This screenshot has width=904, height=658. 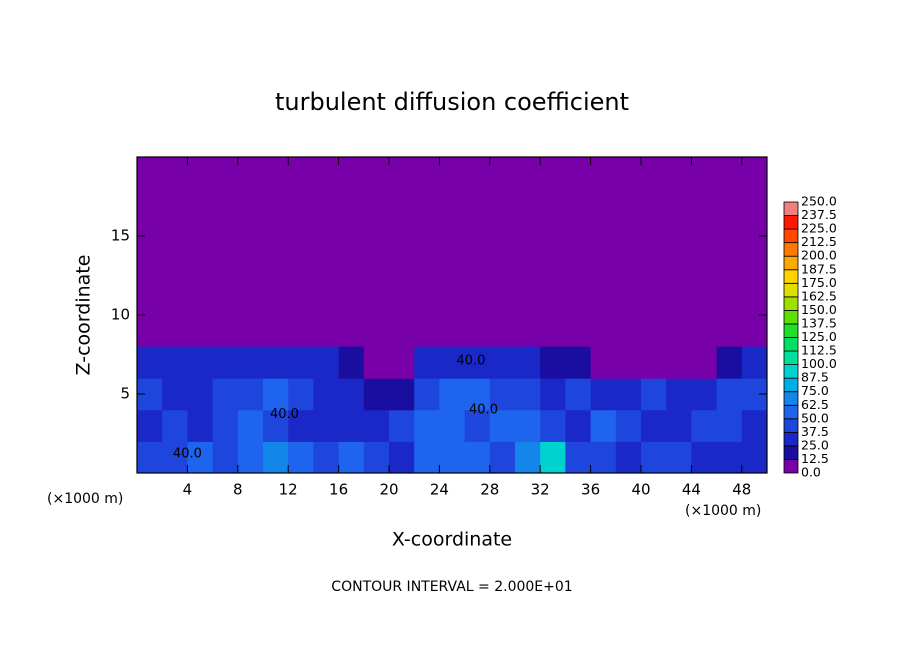 I want to click on colorbar-label: 250.0, so click(x=819, y=201).